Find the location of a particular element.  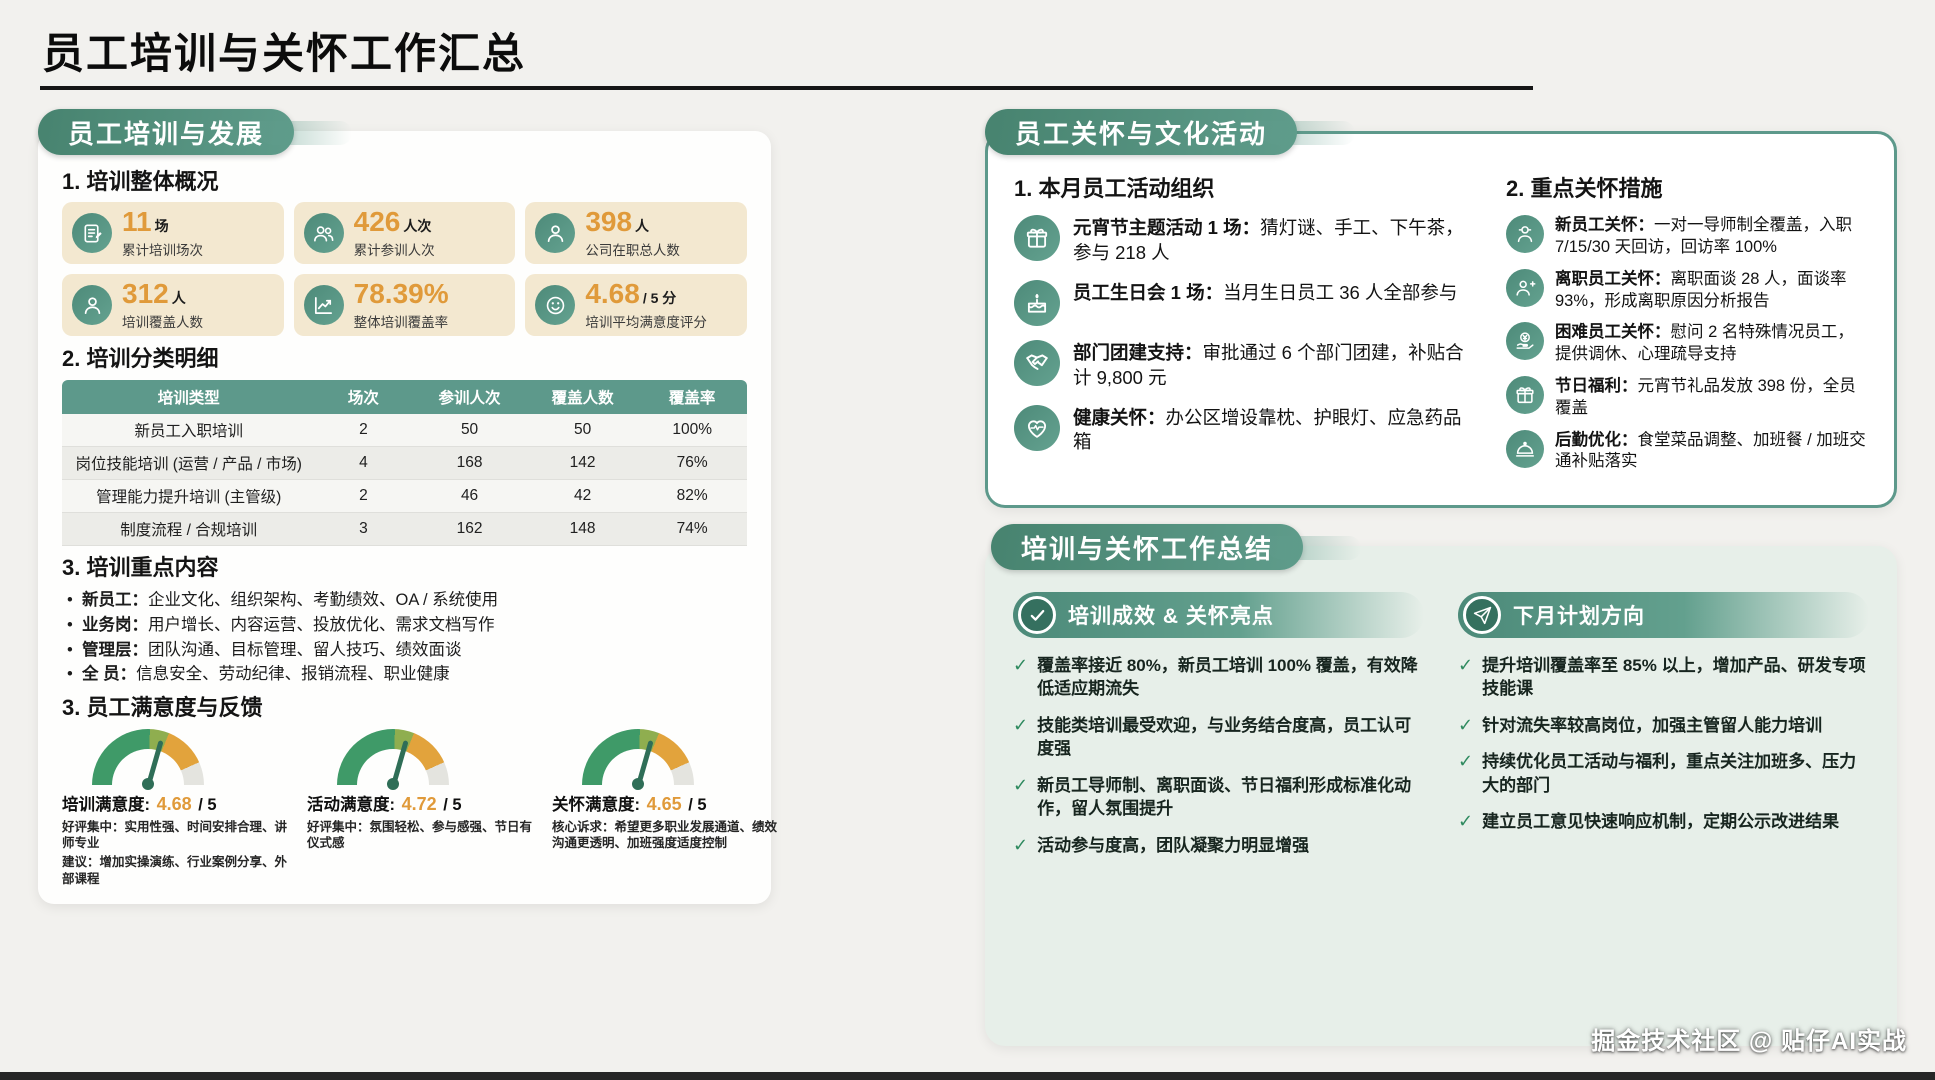

list-item: 管理层：团队沟通、目标管理、留人技巧、绩效面谈 is located at coordinates (404, 650).